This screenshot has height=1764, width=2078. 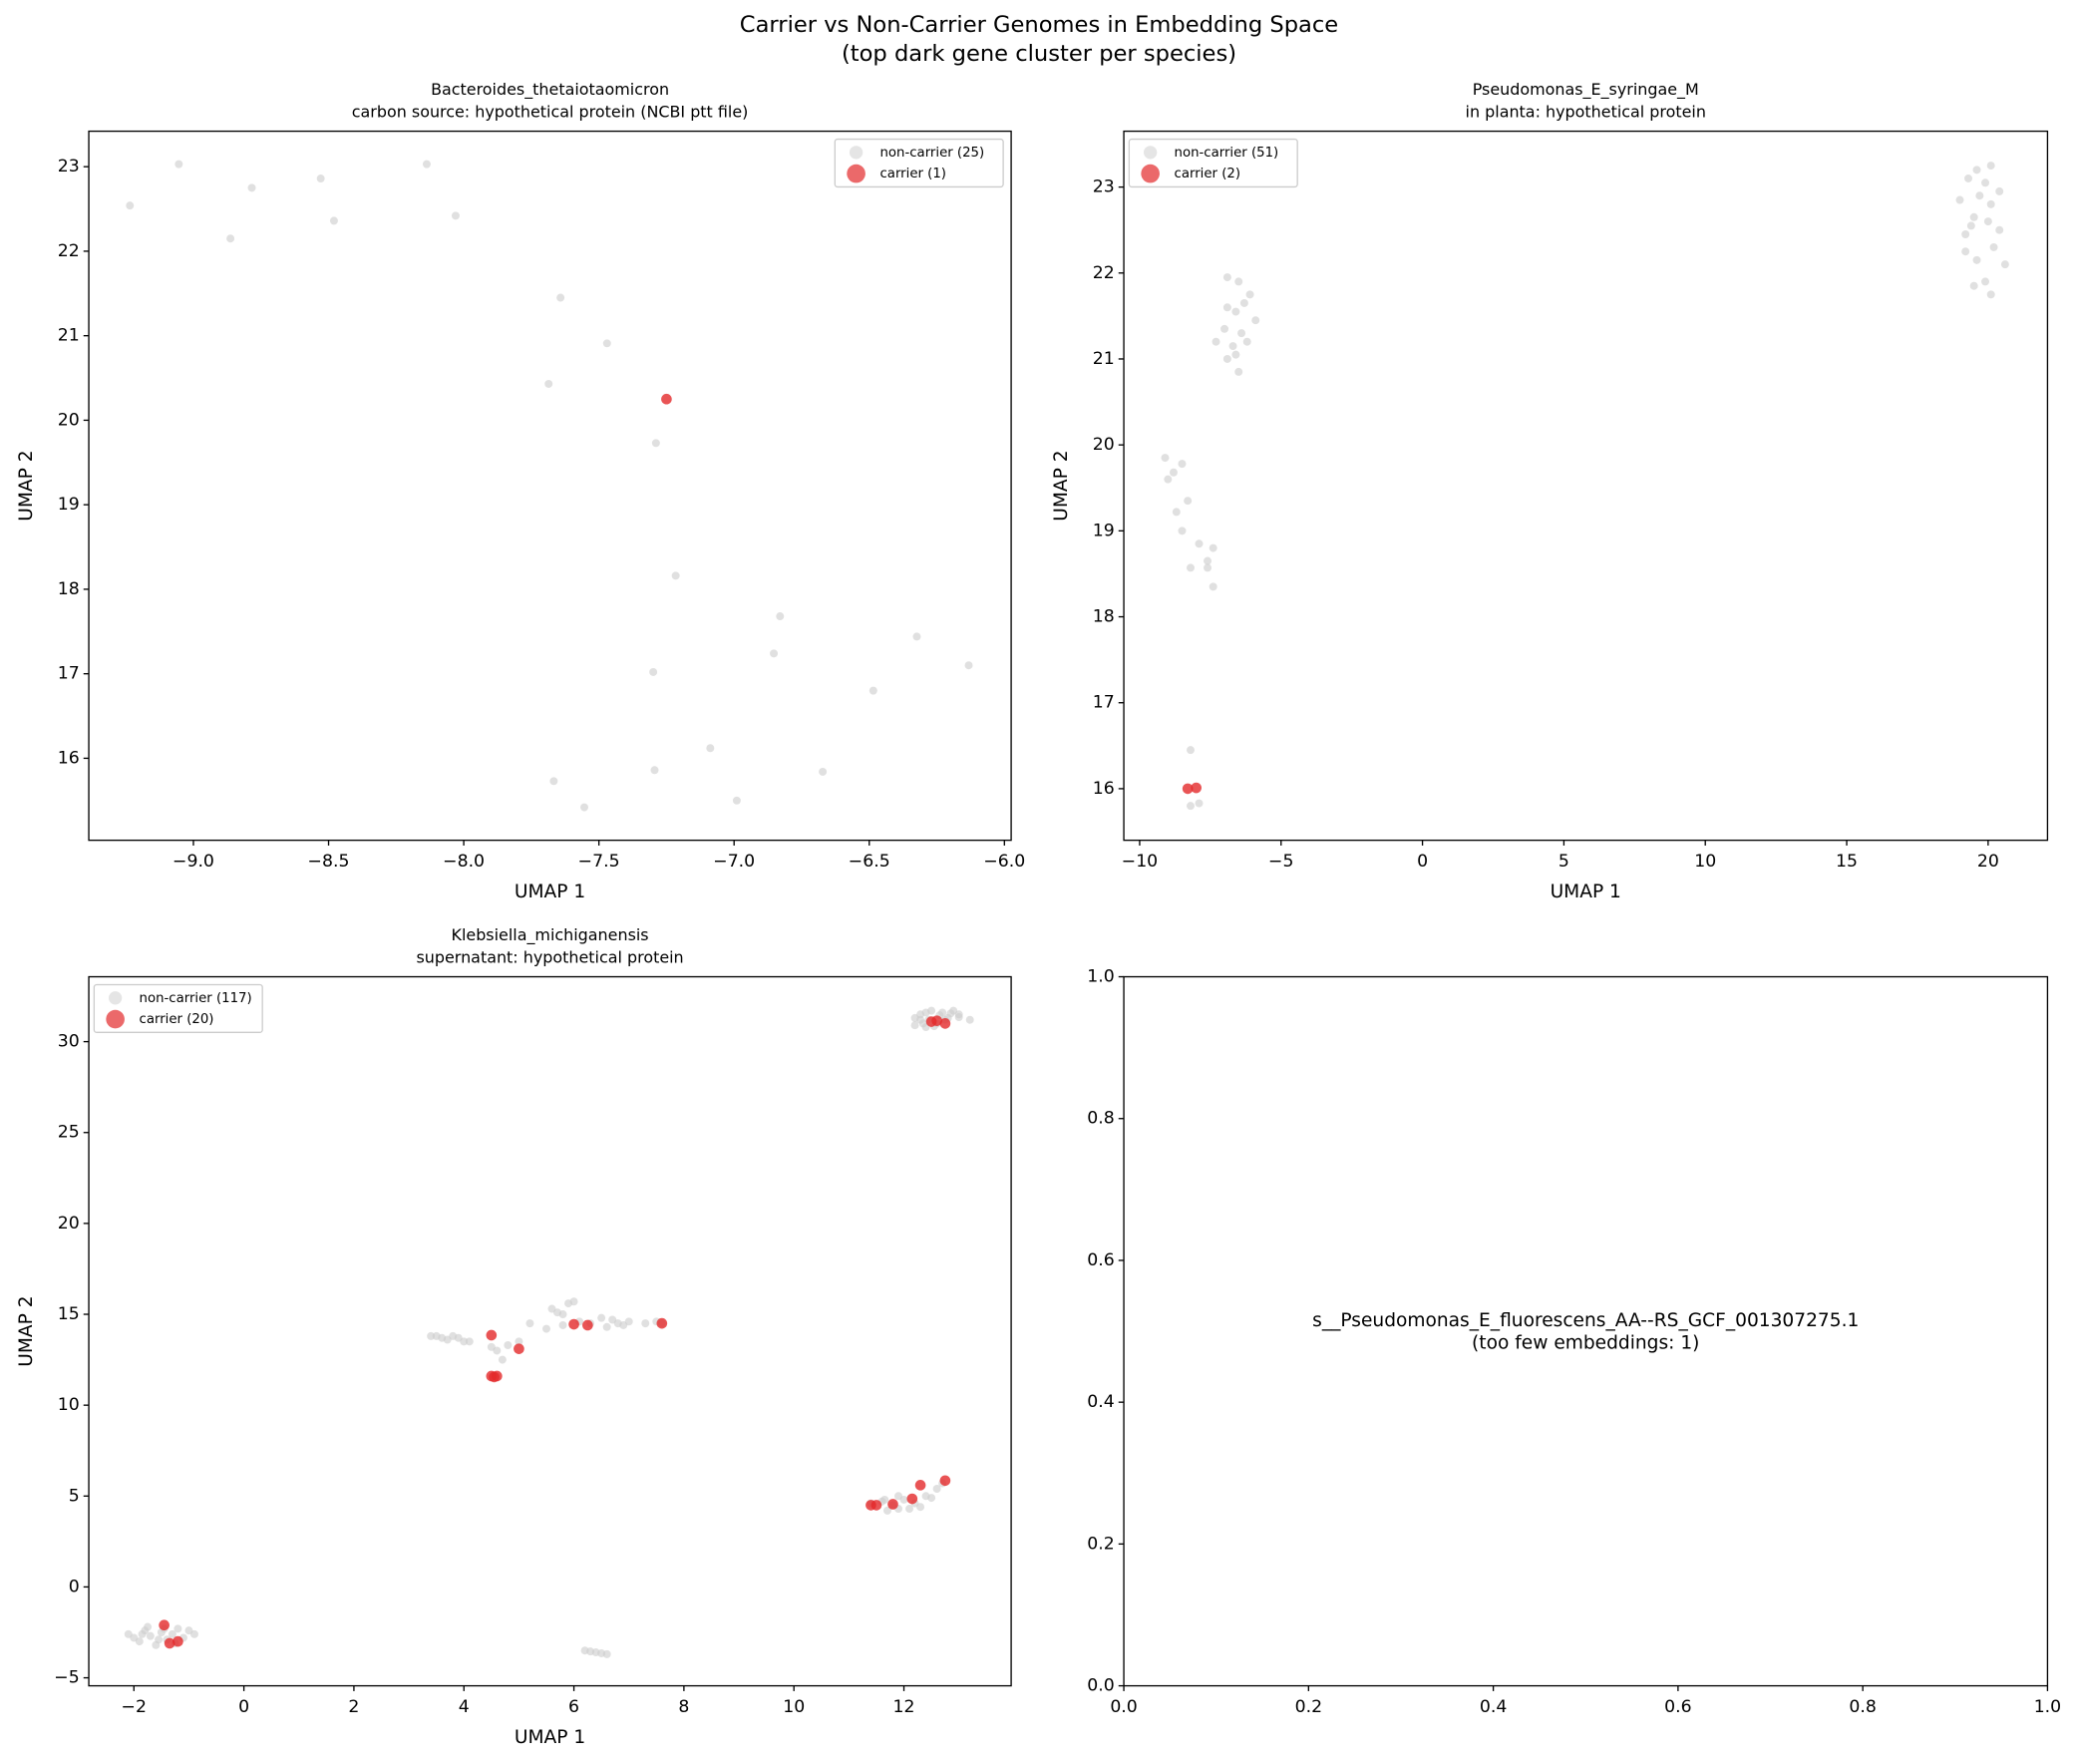 I want to click on y-tick-label: 16, so click(x=1104, y=789).